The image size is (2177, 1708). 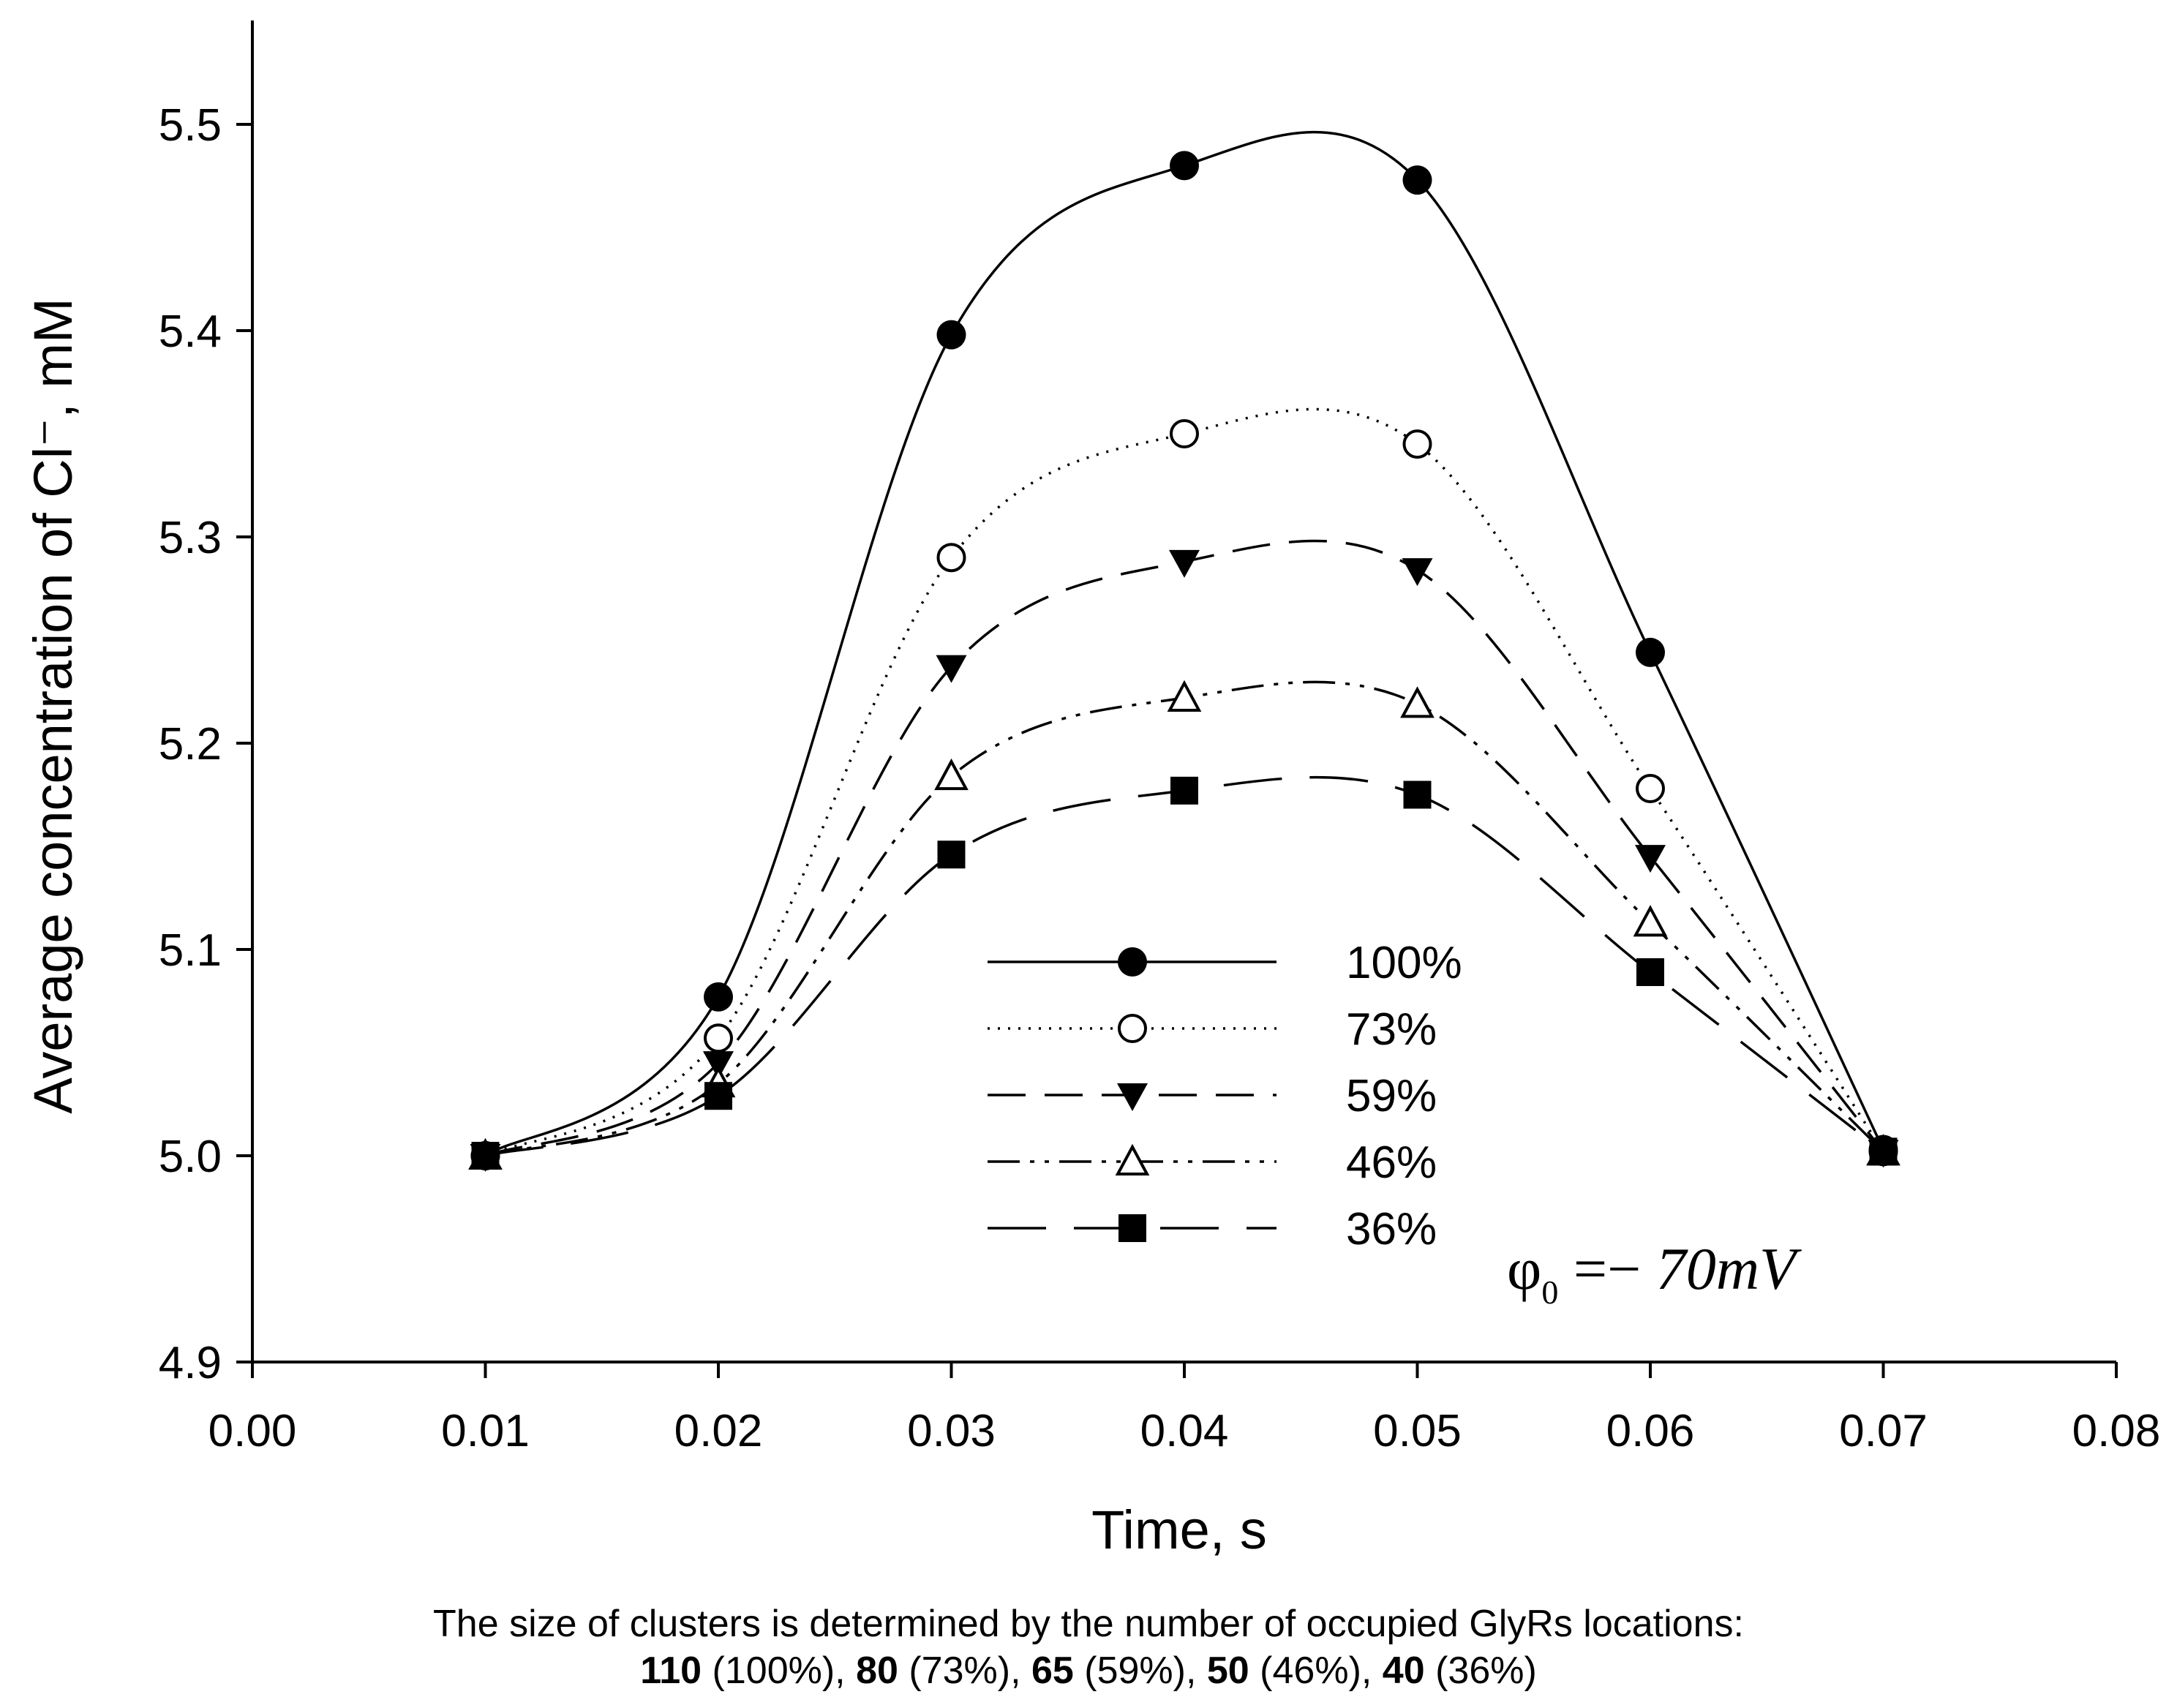 I want to click on caption-cluster-size: 40, so click(x=1403, y=1670).